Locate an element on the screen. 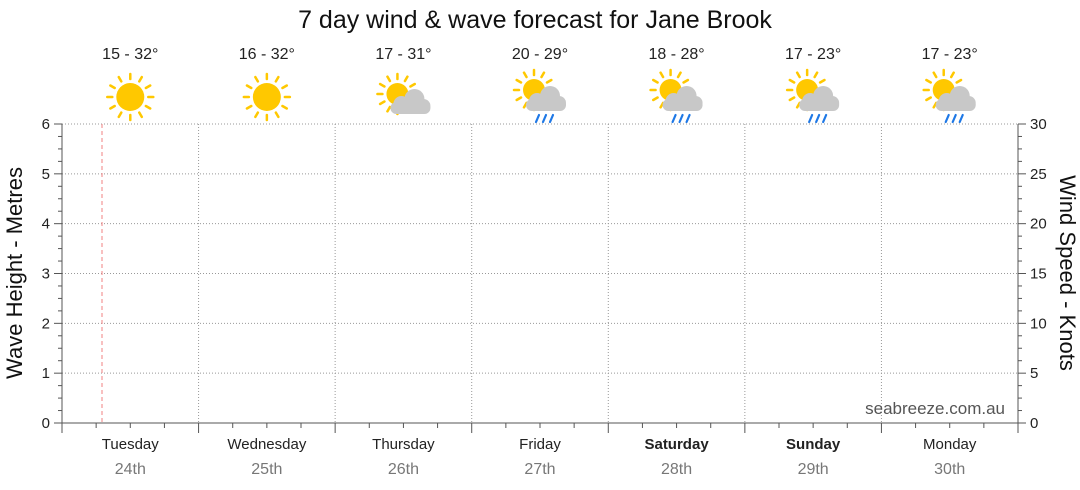 The height and width of the screenshot is (490, 1080). day-name-label: Sunday is located at coordinates (813, 444).